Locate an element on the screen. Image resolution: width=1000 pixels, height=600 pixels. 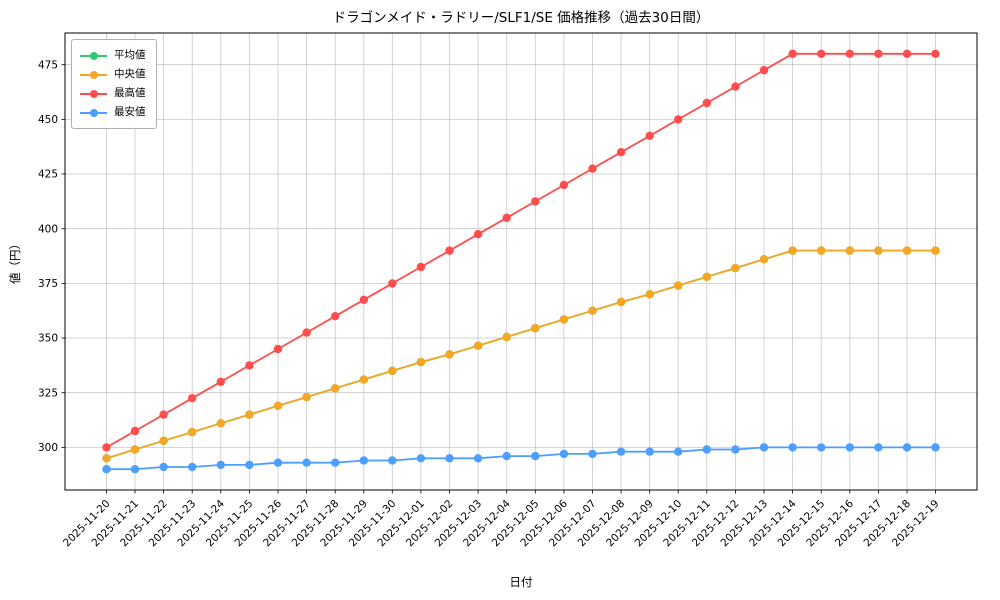
legend-label: 平均値 is located at coordinates (130, 55).